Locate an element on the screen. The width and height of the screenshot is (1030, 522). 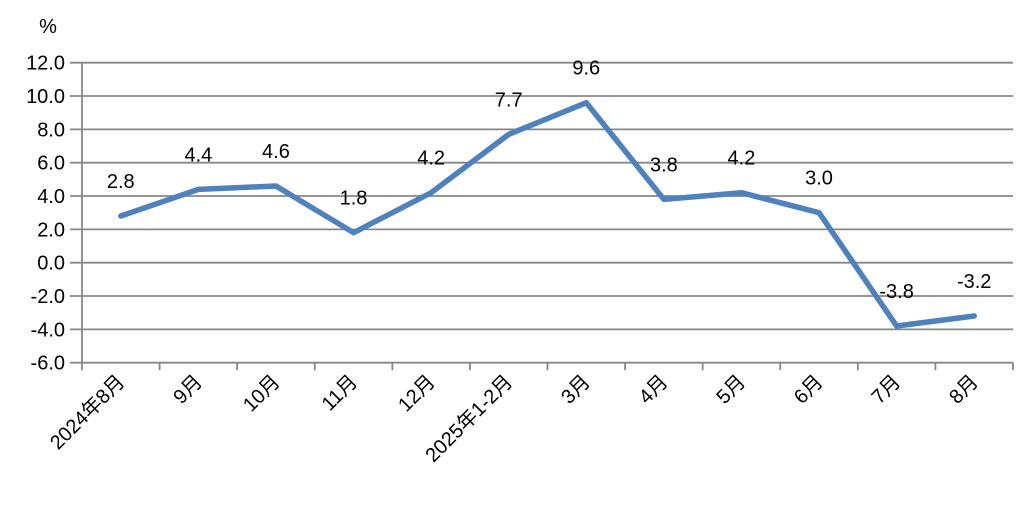
y-axis-tick-labels: 12.0 10.0 8.0 6.0 4.0 2.0 0.0 -2.0 -4.0 -6.0 is located at coordinates (45, 214).